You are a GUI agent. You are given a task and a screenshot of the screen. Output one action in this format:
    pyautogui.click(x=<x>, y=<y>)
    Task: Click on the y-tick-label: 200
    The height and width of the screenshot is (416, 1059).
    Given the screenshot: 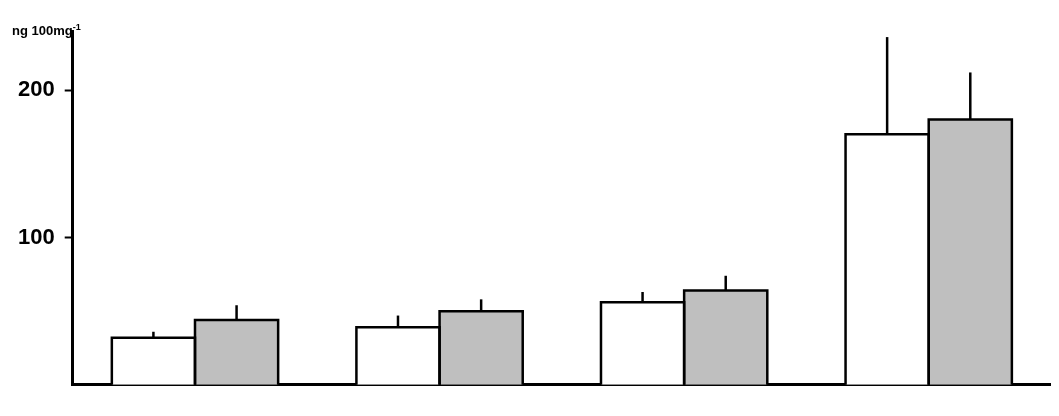 What is the action you would take?
    pyautogui.click(x=36, y=89)
    